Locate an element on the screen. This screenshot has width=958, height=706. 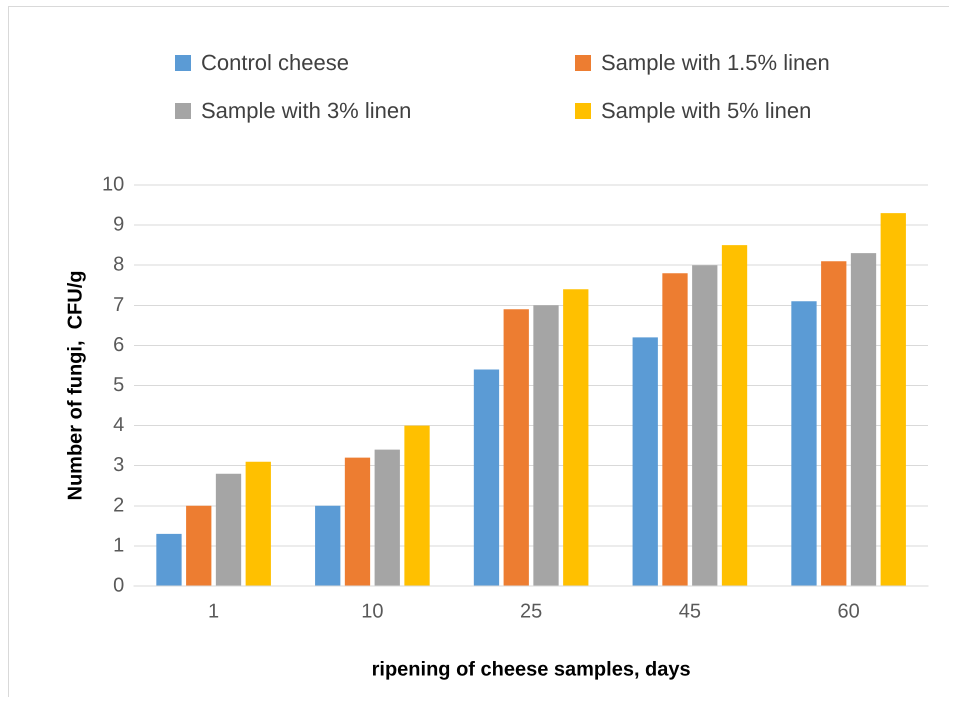
x-tick-label: 1 is located at coordinates (214, 611).